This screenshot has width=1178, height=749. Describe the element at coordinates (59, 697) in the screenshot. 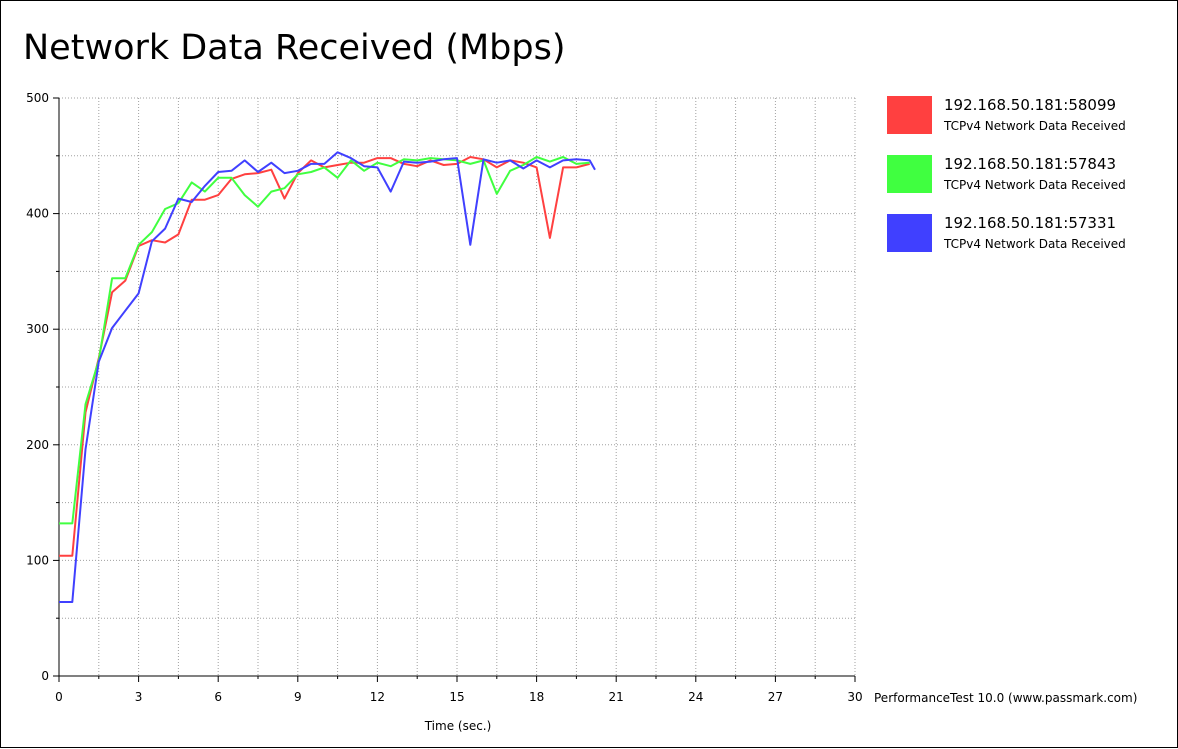

I see `x-tick-label: 0` at that location.